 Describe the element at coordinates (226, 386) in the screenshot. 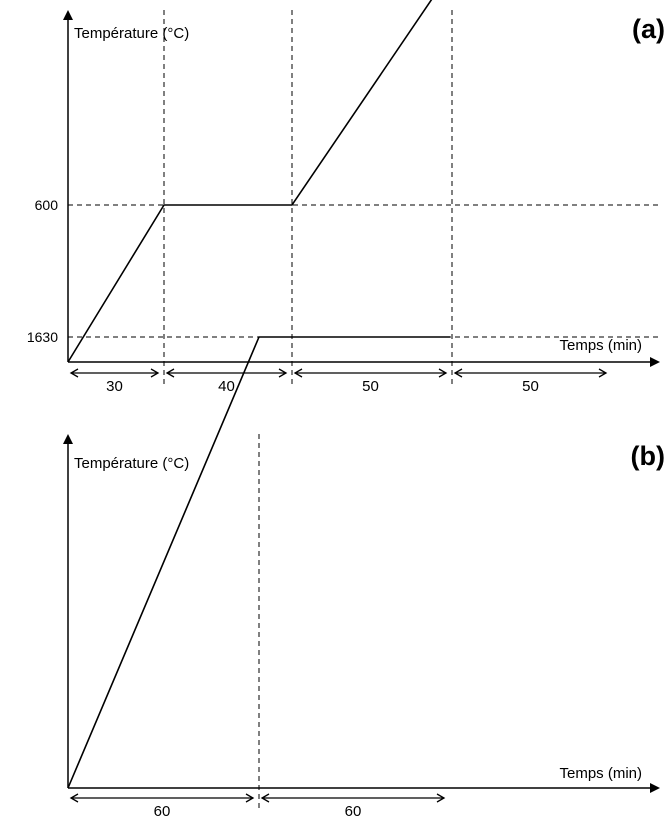

I see `duration-label: 40` at that location.